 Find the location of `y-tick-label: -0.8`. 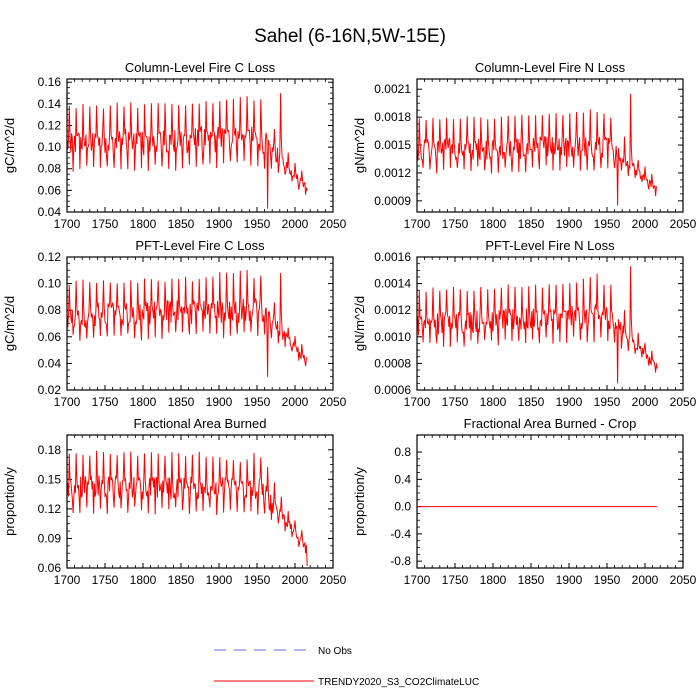

y-tick-label: -0.8 is located at coordinates (400, 561).